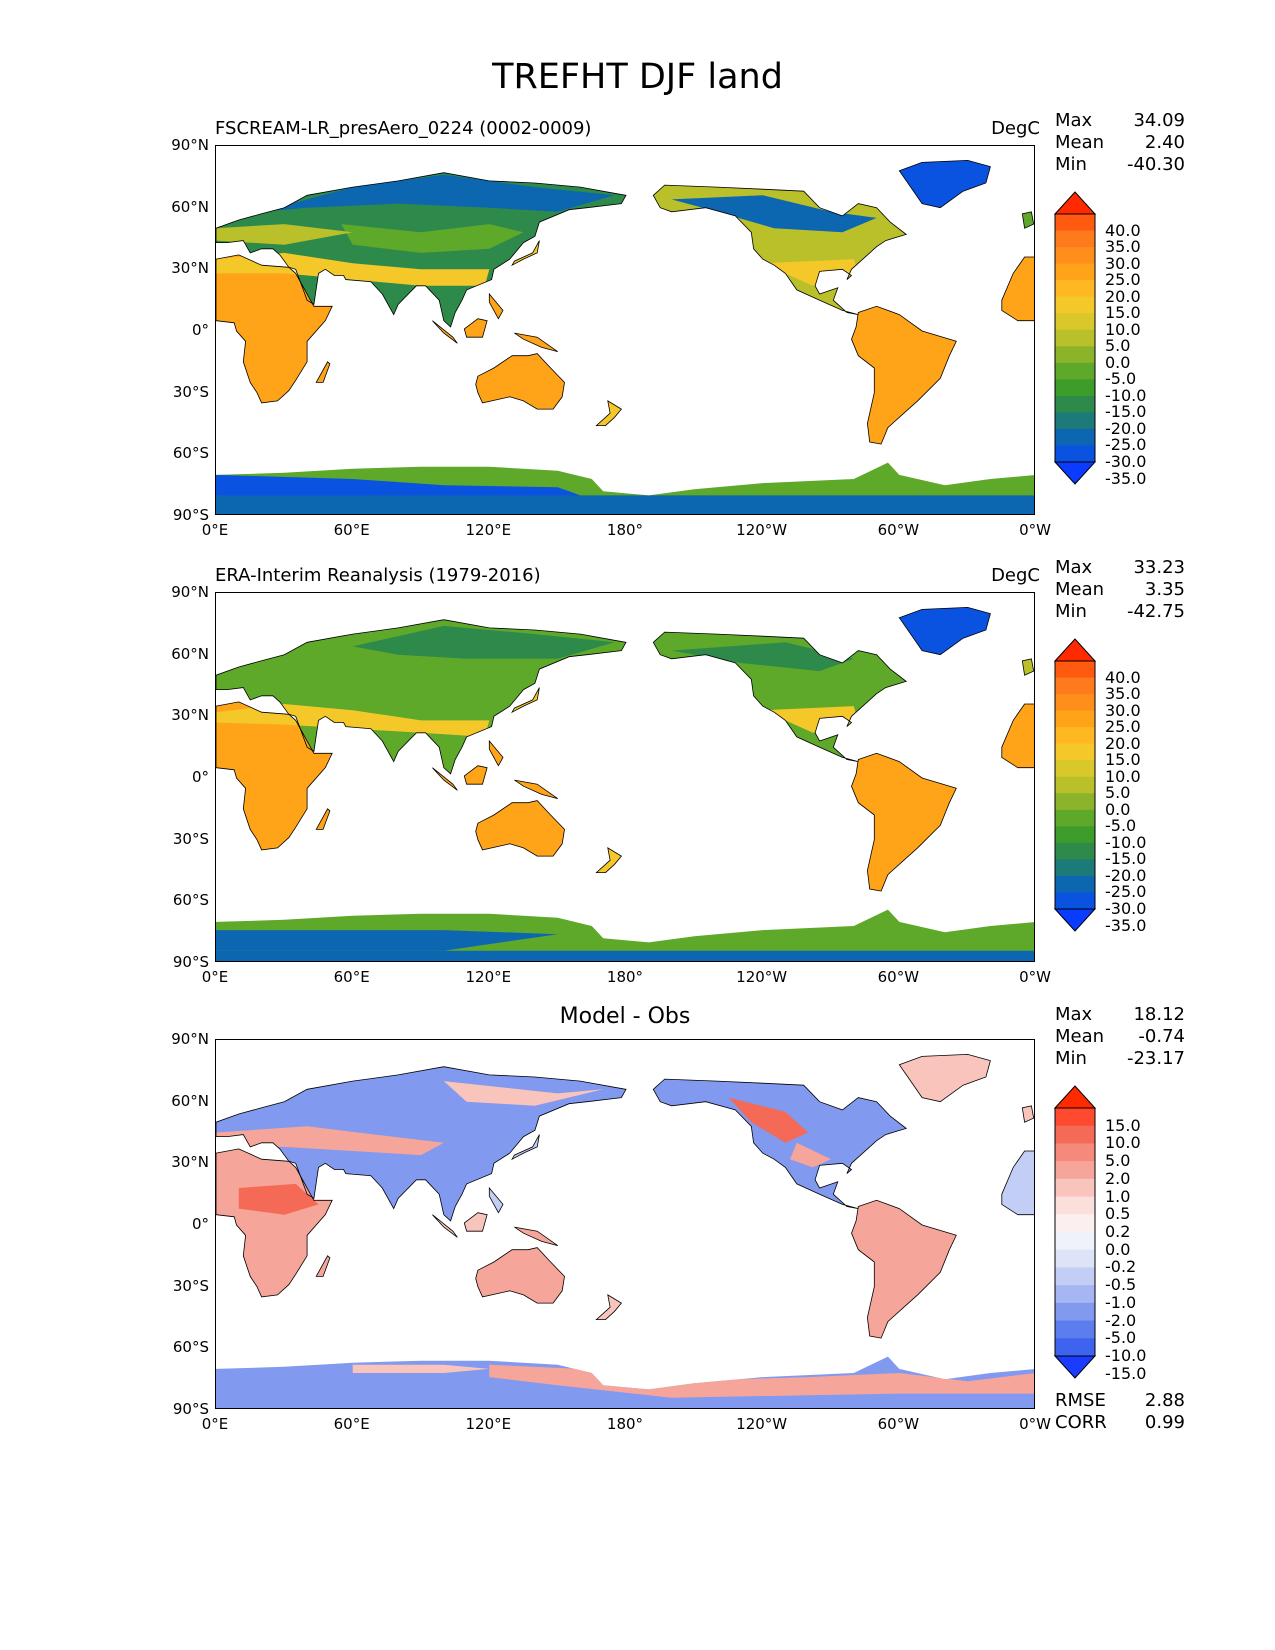 The width and height of the screenshot is (1275, 1650). I want to click on stats-block: Max 33.23 Mean 3.35 Min -42.75, so click(1120, 590).